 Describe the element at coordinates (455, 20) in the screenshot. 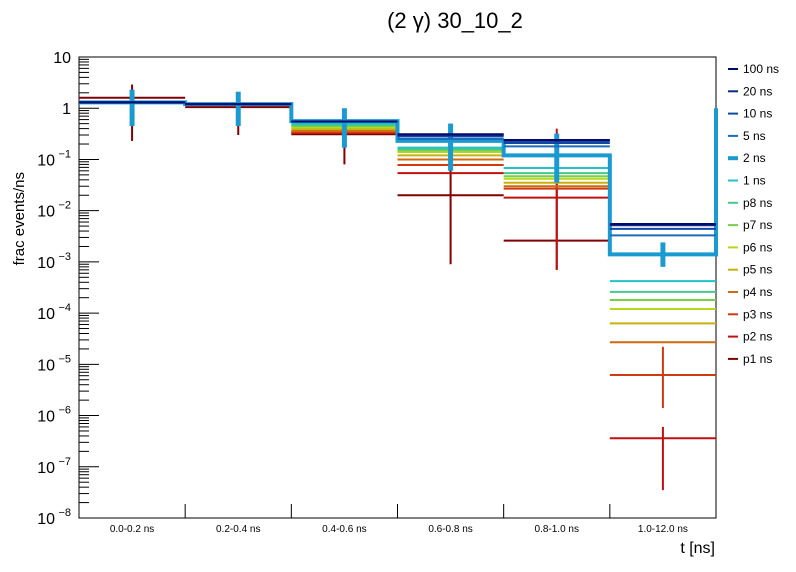

I see `chart-title: (2 γ) 30_10_2` at that location.